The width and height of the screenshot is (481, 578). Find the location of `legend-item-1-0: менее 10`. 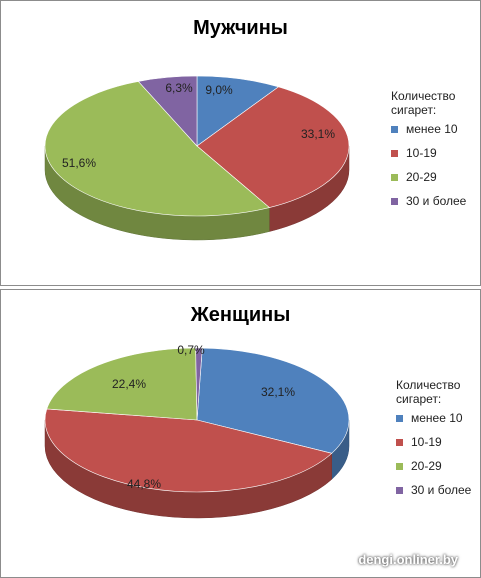

legend-item-1-0: менее 10 is located at coordinates (438, 418).